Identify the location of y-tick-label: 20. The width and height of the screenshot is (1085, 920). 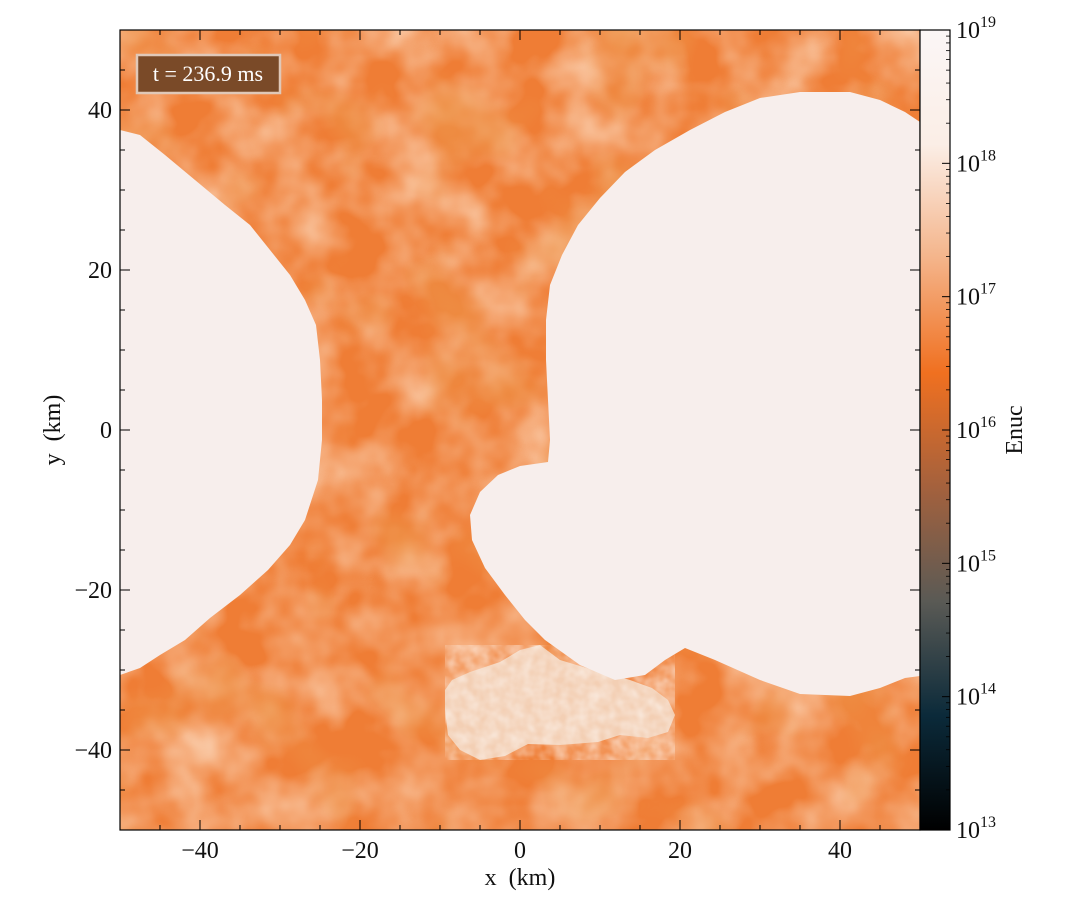
(100, 271).